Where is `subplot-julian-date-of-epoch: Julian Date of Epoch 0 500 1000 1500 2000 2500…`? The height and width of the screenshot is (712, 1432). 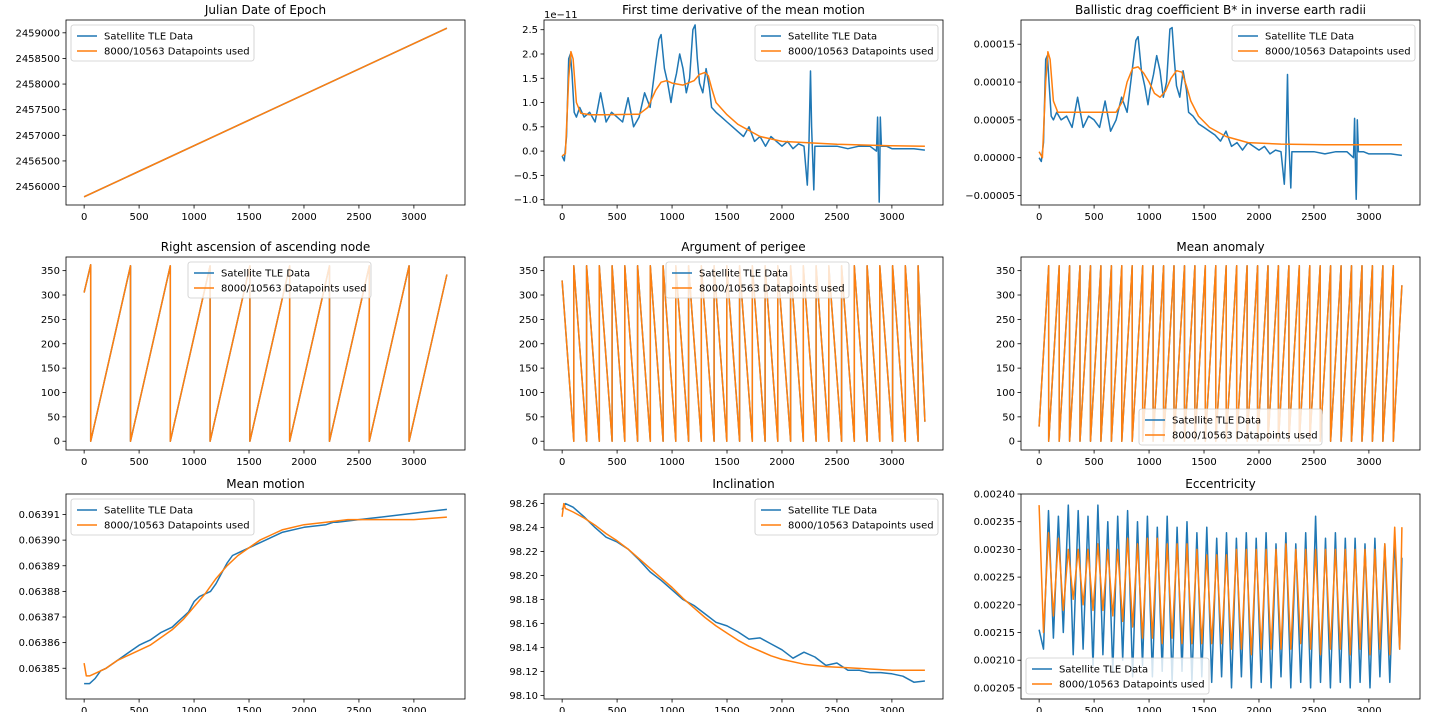 subplot-julian-date-of-epoch: Julian Date of Epoch 0 500 1000 1500 2000 2500… is located at coordinates (240, 113).